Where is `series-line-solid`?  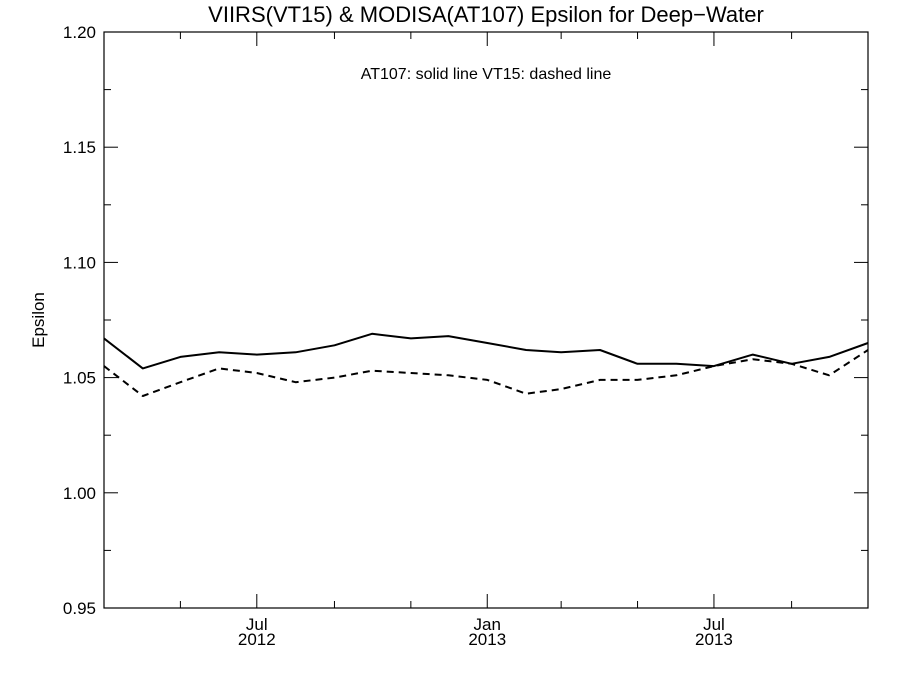 series-line-solid is located at coordinates (486, 351).